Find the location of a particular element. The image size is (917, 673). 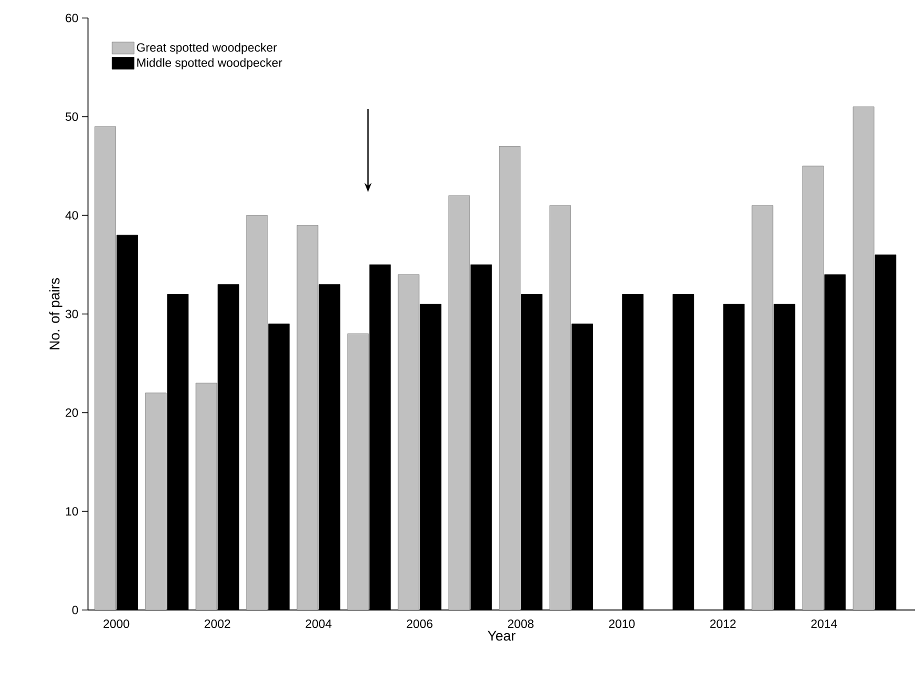

y-tick-label: 50 is located at coordinates (72, 116).